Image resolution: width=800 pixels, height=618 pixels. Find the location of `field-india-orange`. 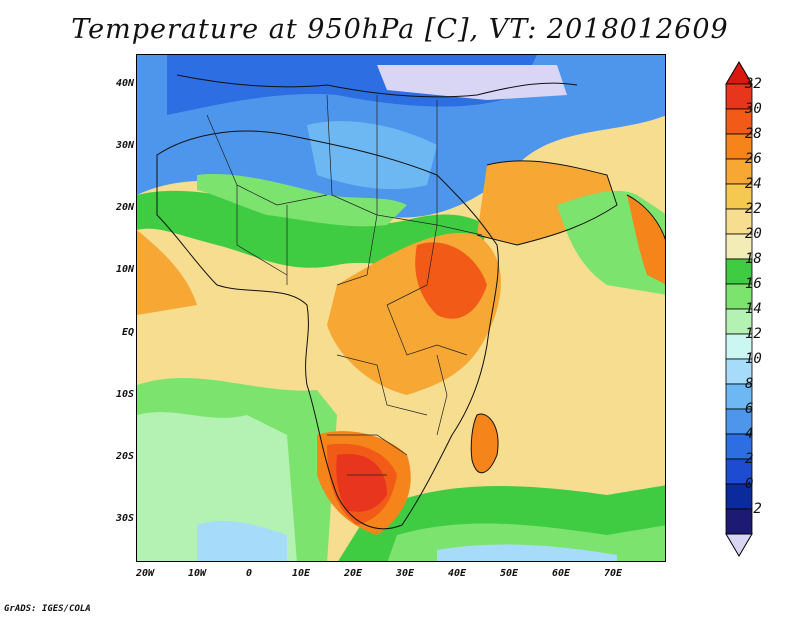

field-india-orange is located at coordinates (646, 239).